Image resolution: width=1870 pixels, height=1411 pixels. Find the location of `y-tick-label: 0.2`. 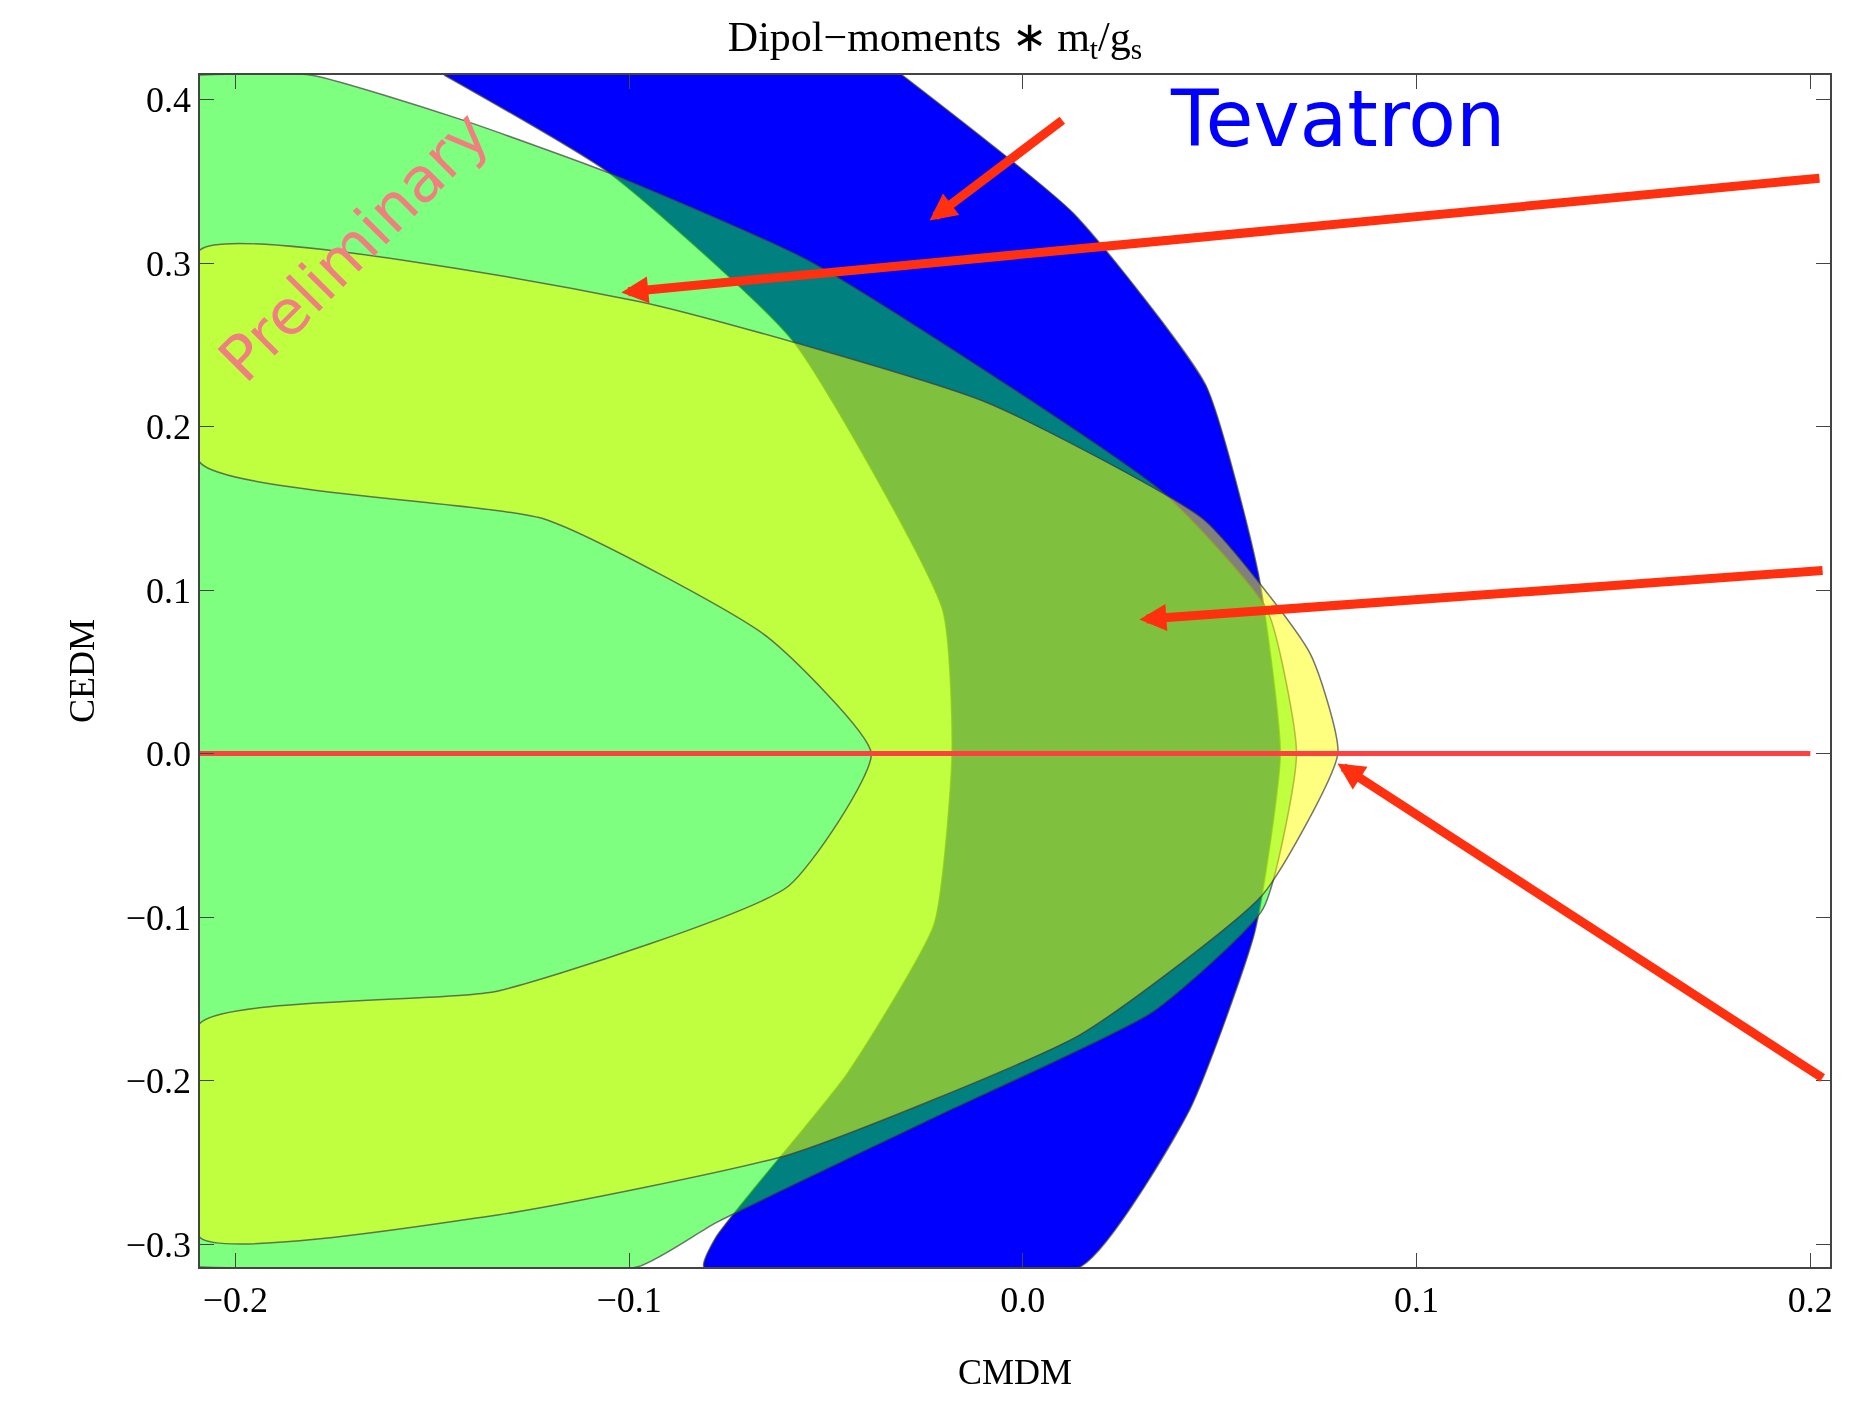

y-tick-label: 0.2 is located at coordinates (169, 427).